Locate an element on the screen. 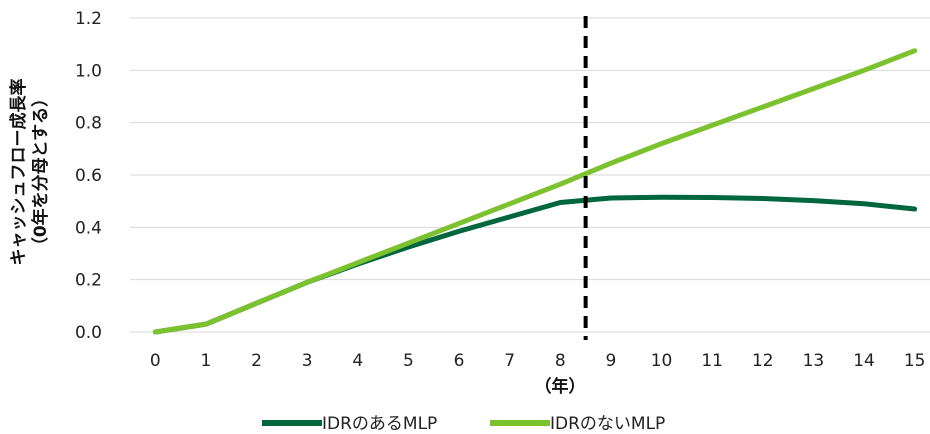 The width and height of the screenshot is (930, 434). y-tick-label: 1.0 is located at coordinates (88, 71).